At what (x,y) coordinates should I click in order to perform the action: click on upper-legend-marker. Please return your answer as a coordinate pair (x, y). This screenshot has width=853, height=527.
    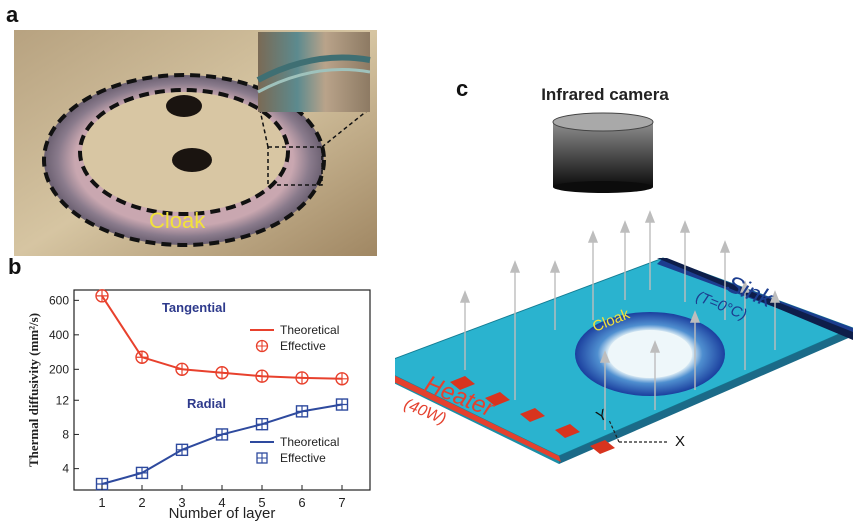
    Looking at the image, I should click on (262, 346).